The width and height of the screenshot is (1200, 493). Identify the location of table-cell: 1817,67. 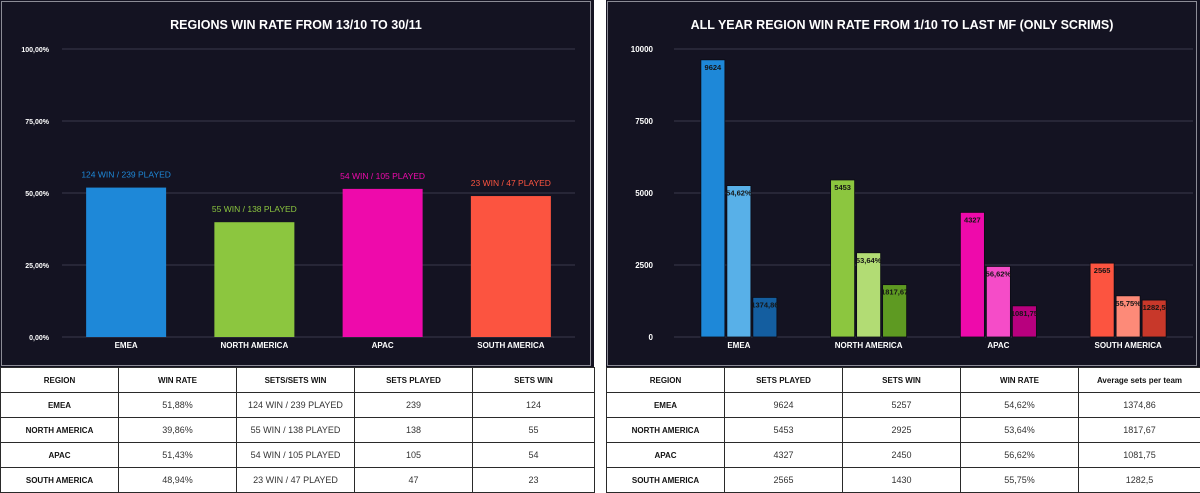
(1139, 430).